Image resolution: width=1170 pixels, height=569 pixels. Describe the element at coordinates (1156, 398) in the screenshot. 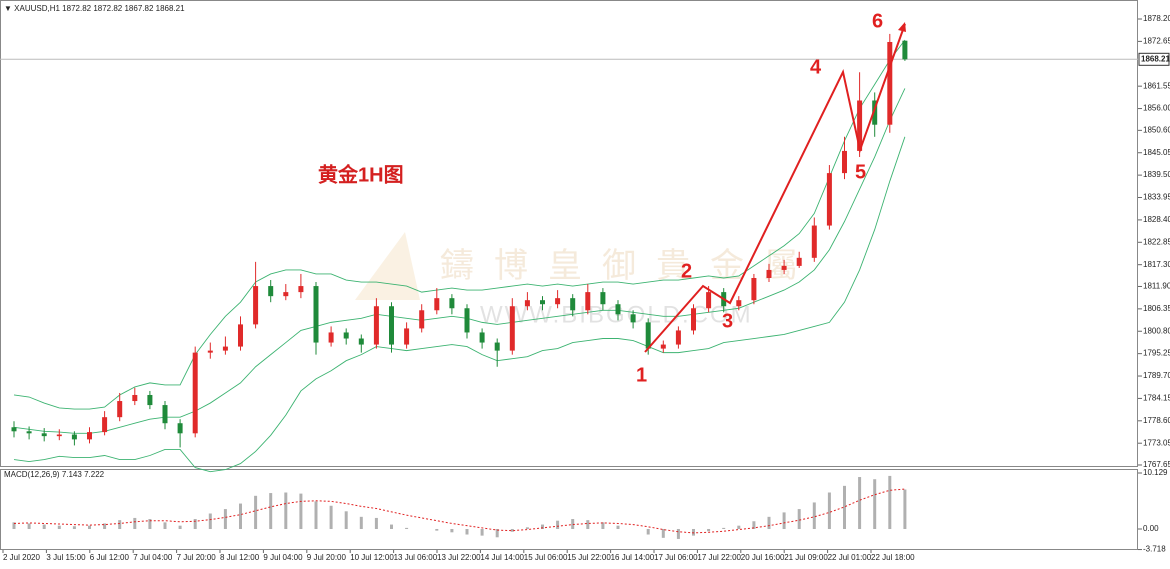

I see `y-tick-label: 1784.15` at that location.